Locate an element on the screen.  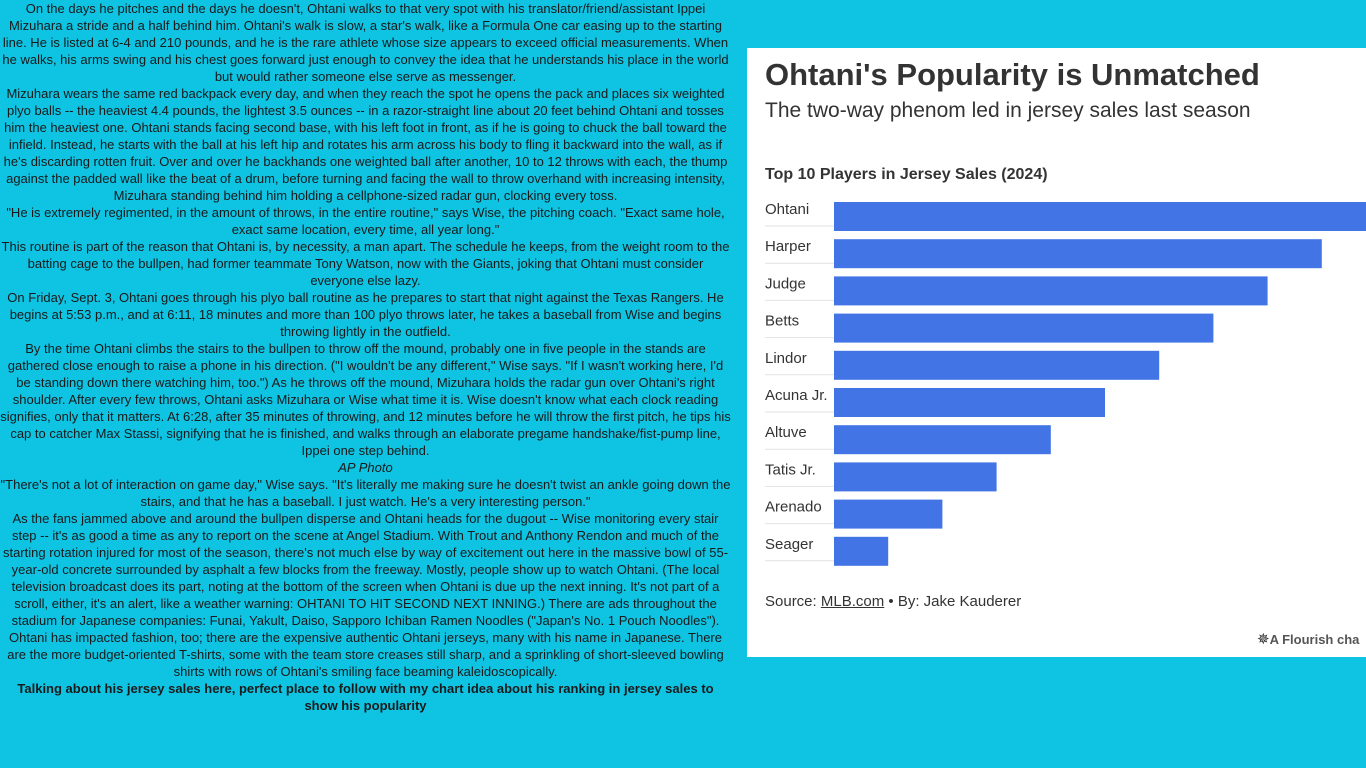
category-label: Ohtani is located at coordinates (787, 209).